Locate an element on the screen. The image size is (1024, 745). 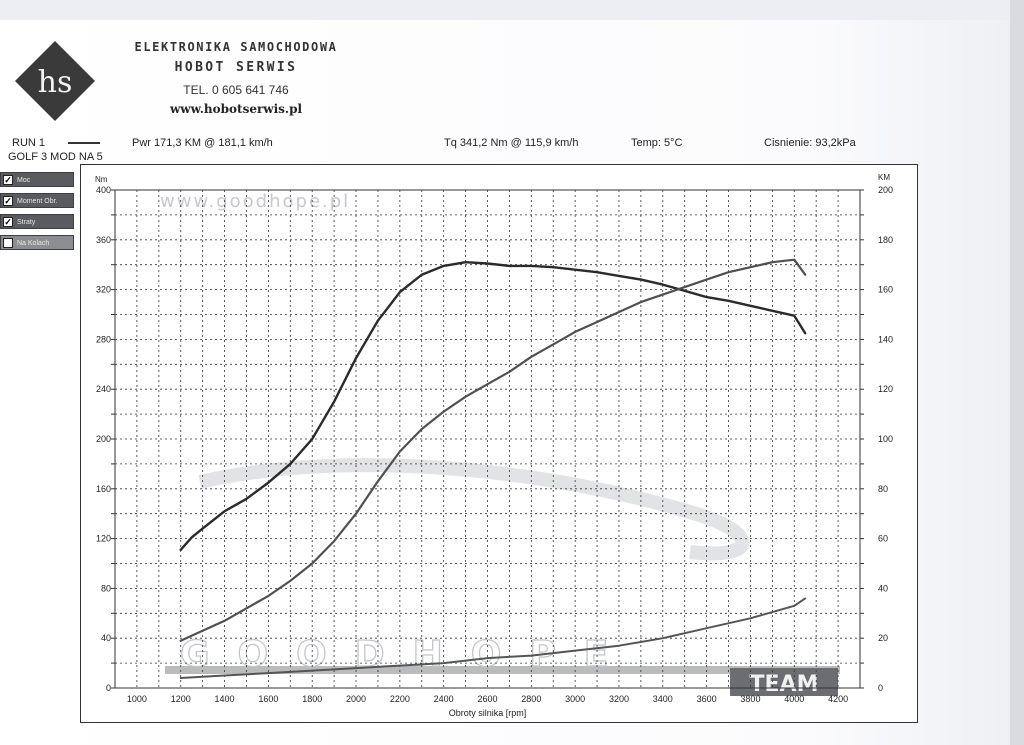
y-left-tick-label: 320 is located at coordinates (103, 290).